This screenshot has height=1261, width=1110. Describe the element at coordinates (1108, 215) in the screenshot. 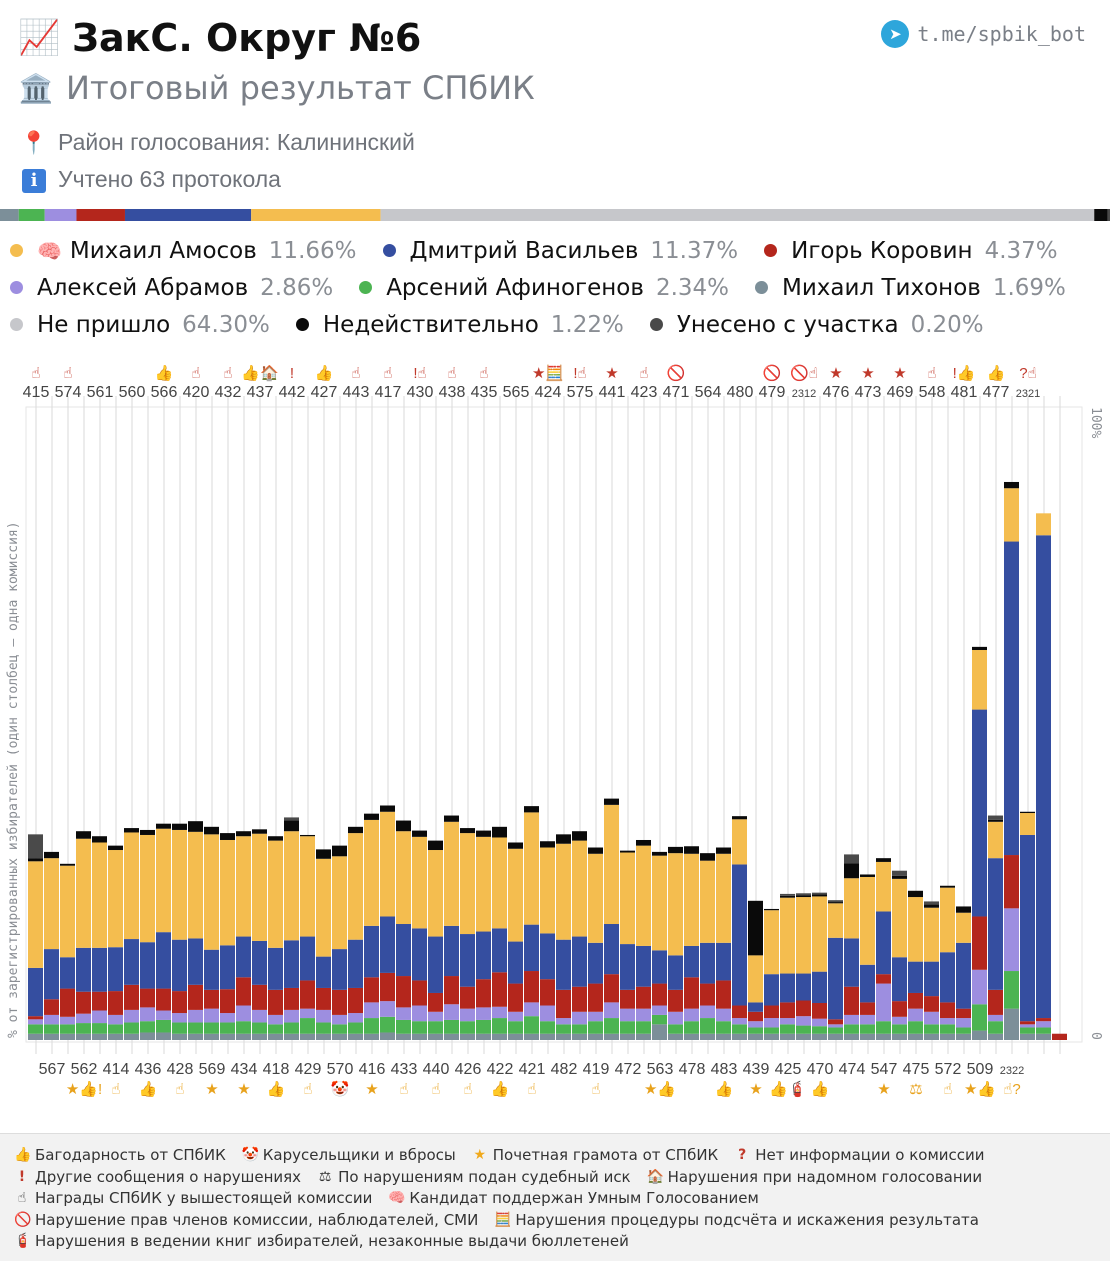

I see `summary-segment-removed` at that location.